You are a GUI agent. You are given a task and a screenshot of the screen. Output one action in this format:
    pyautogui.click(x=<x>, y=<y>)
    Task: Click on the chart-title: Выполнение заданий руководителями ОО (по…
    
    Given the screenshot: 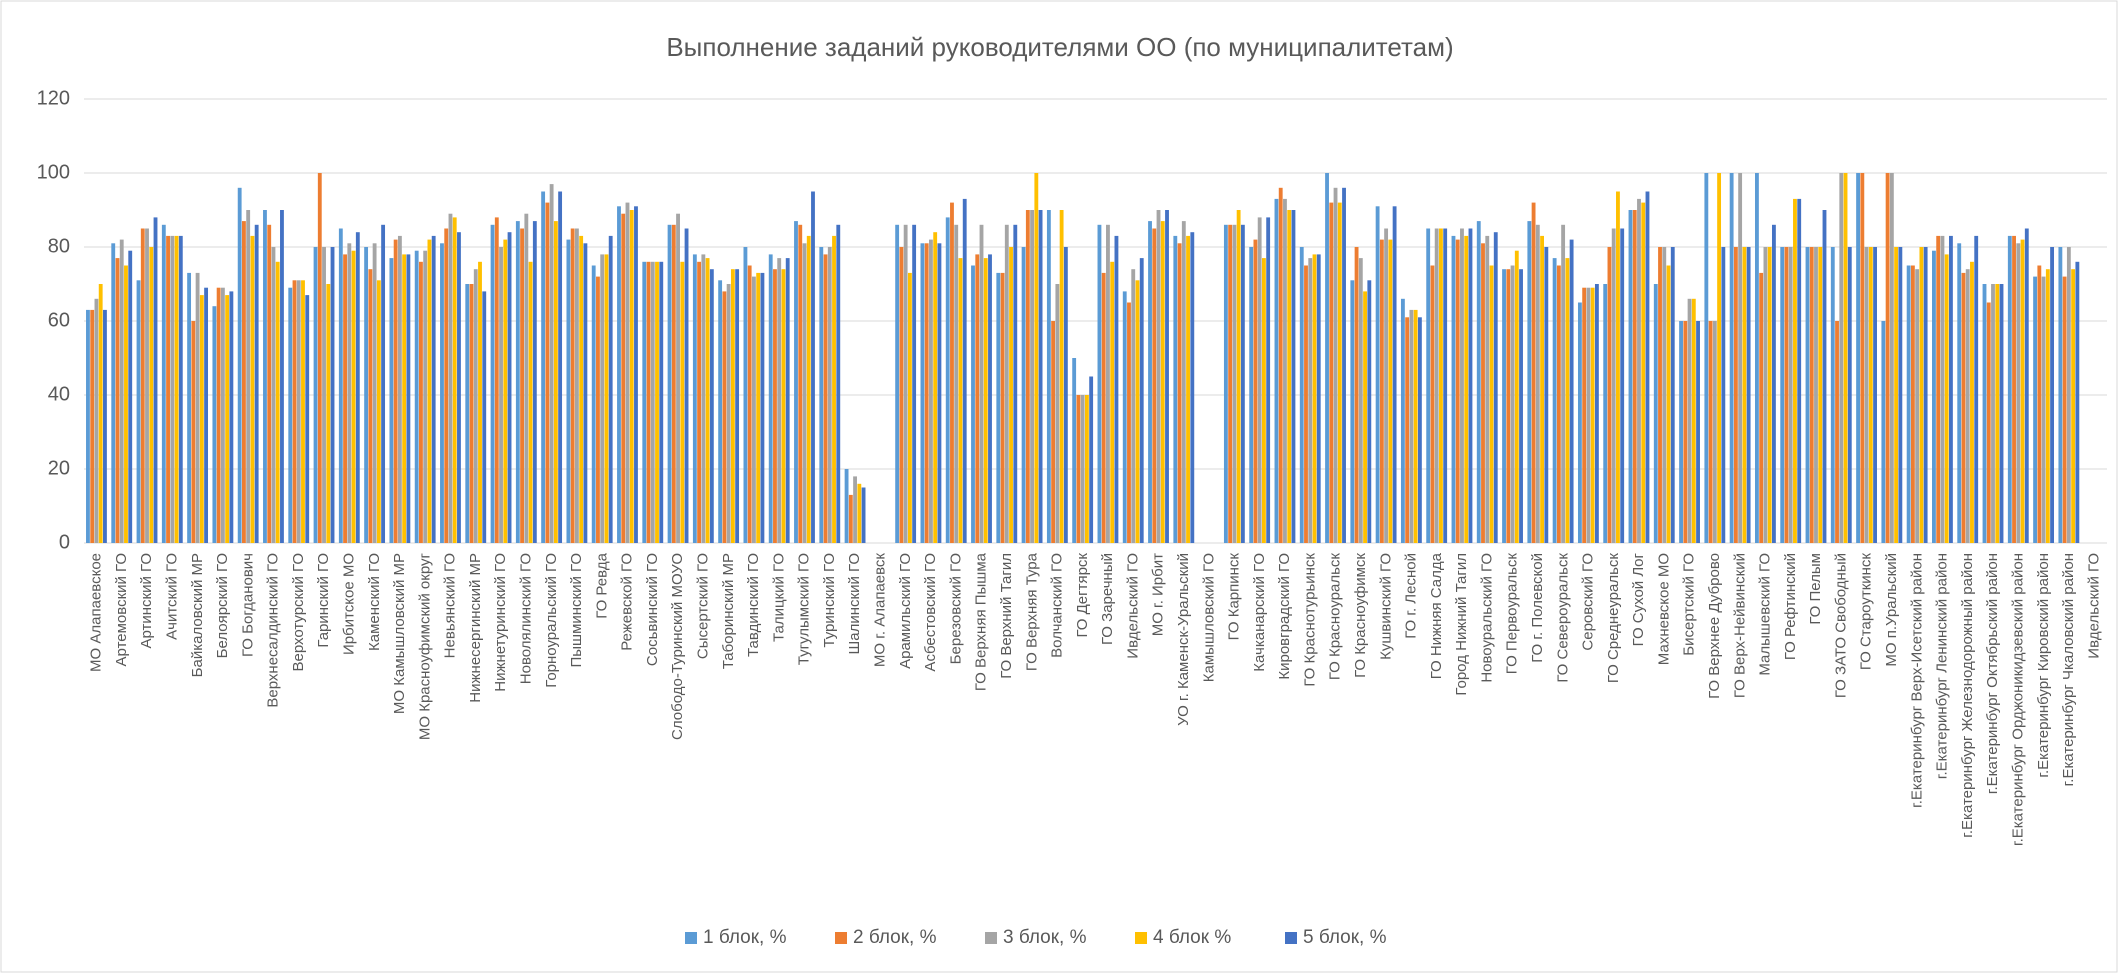 What is the action you would take?
    pyautogui.click(x=1059, y=47)
    